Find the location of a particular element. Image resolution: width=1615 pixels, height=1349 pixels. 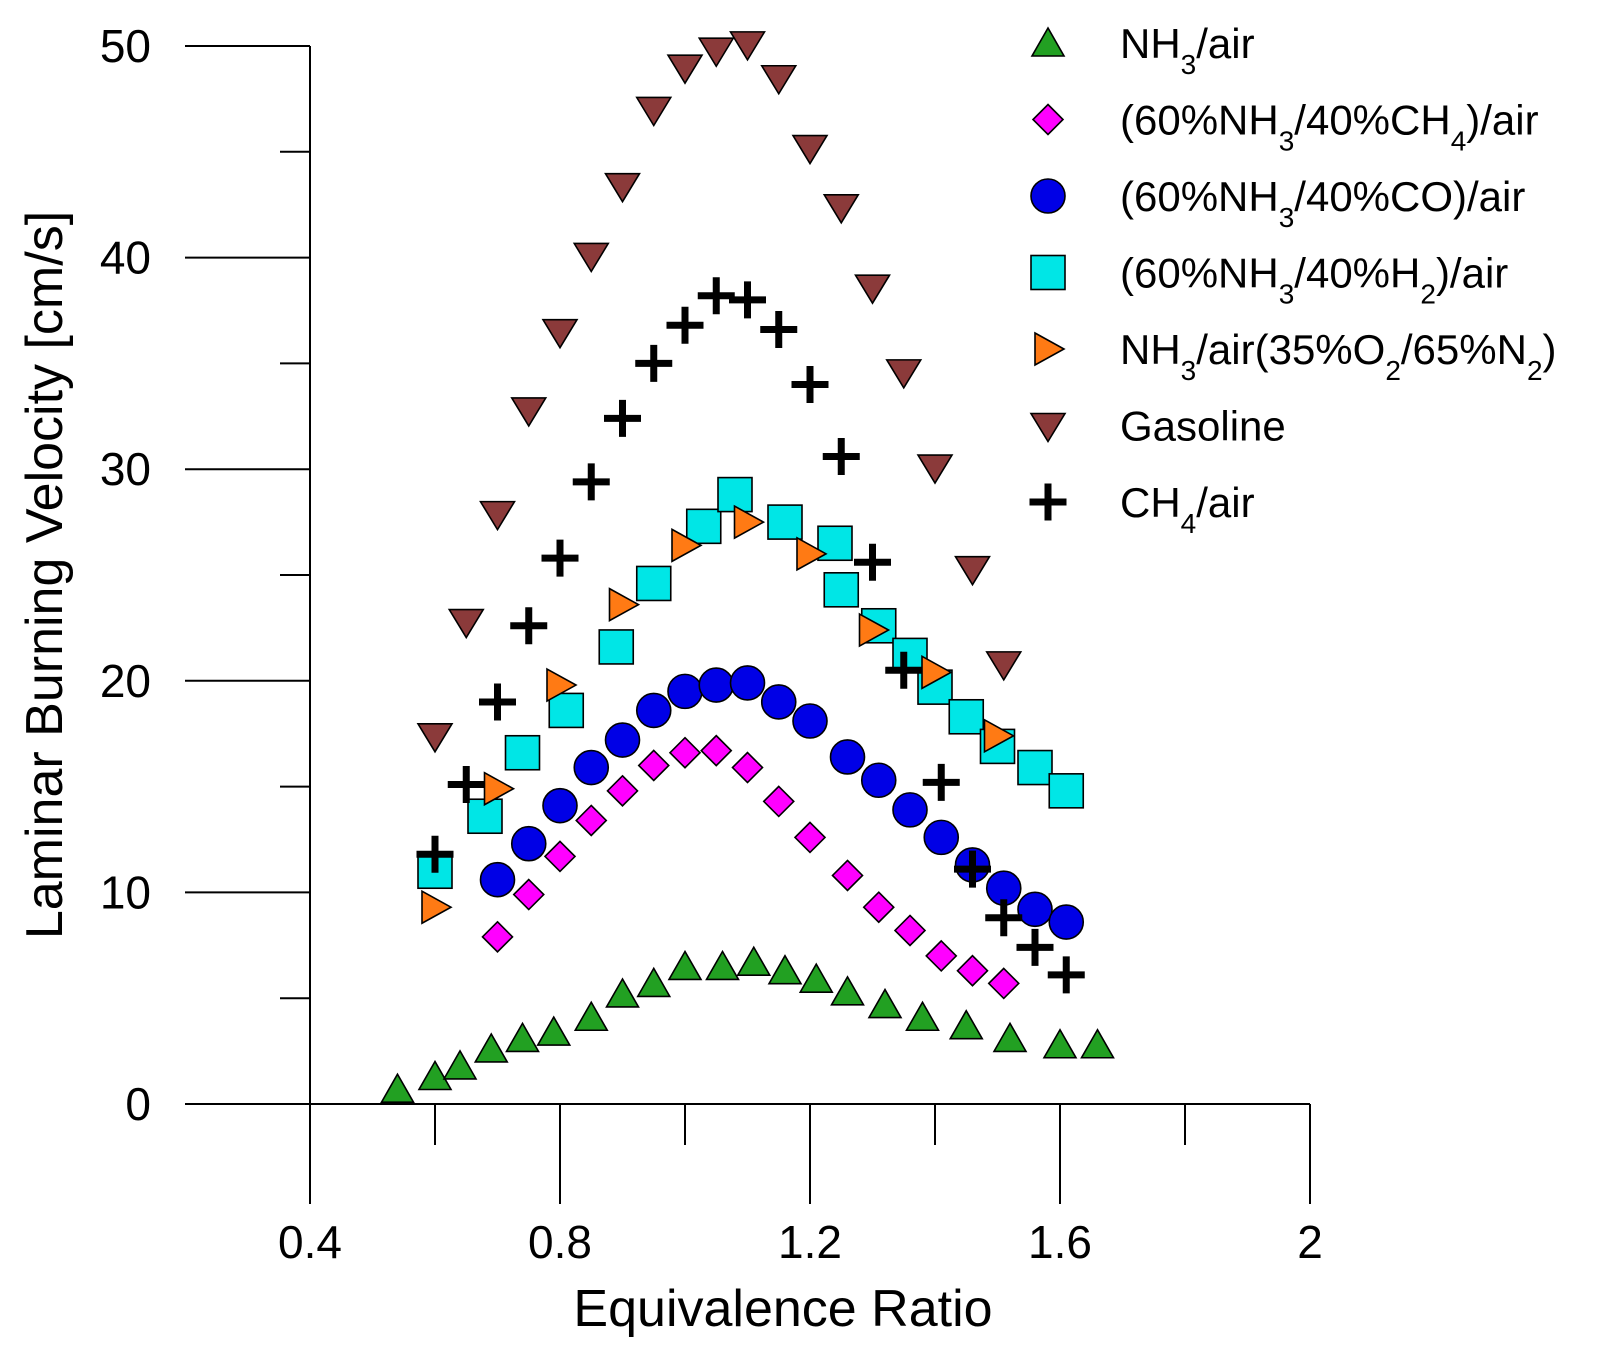

y-tick-label: 40 is located at coordinates (125, 258).